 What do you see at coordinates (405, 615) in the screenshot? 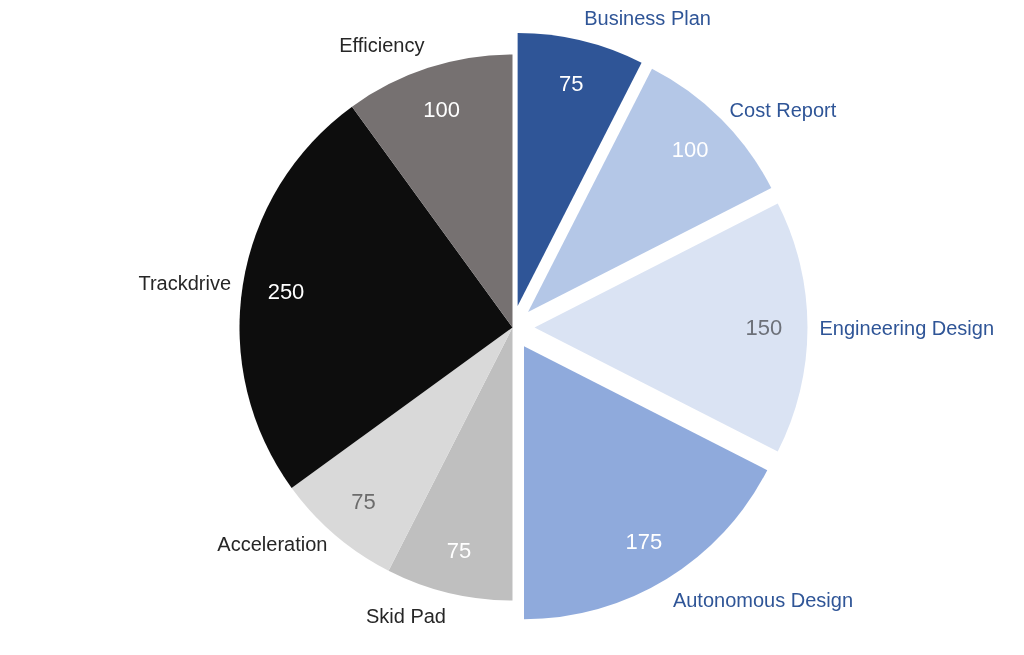
I see `slice-label: Skid Pad` at bounding box center [405, 615].